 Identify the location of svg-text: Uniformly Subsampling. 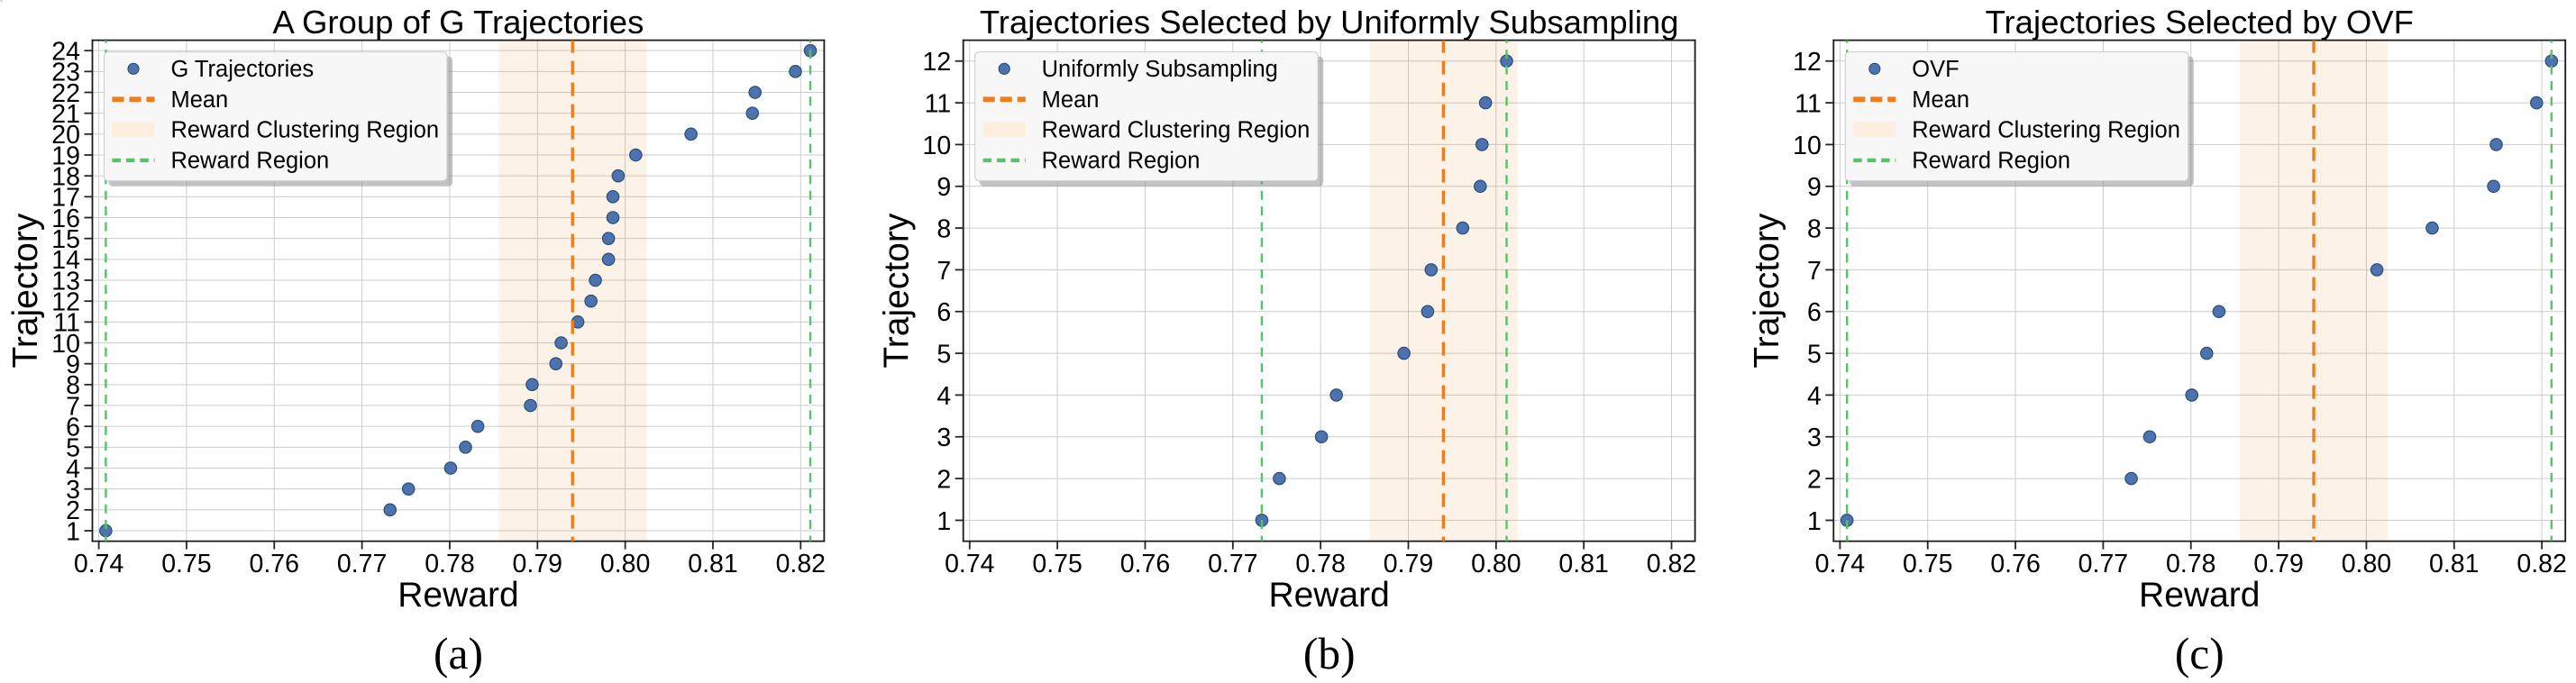
(1160, 69).